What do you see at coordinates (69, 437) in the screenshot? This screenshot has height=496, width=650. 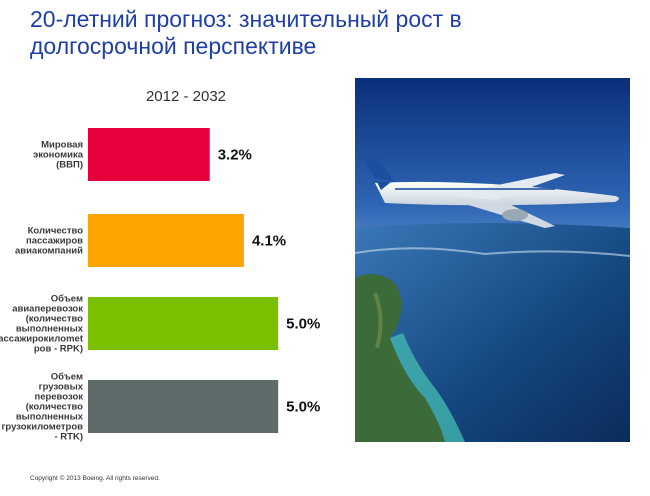 I see `category-label-line: - RTK)` at bounding box center [69, 437].